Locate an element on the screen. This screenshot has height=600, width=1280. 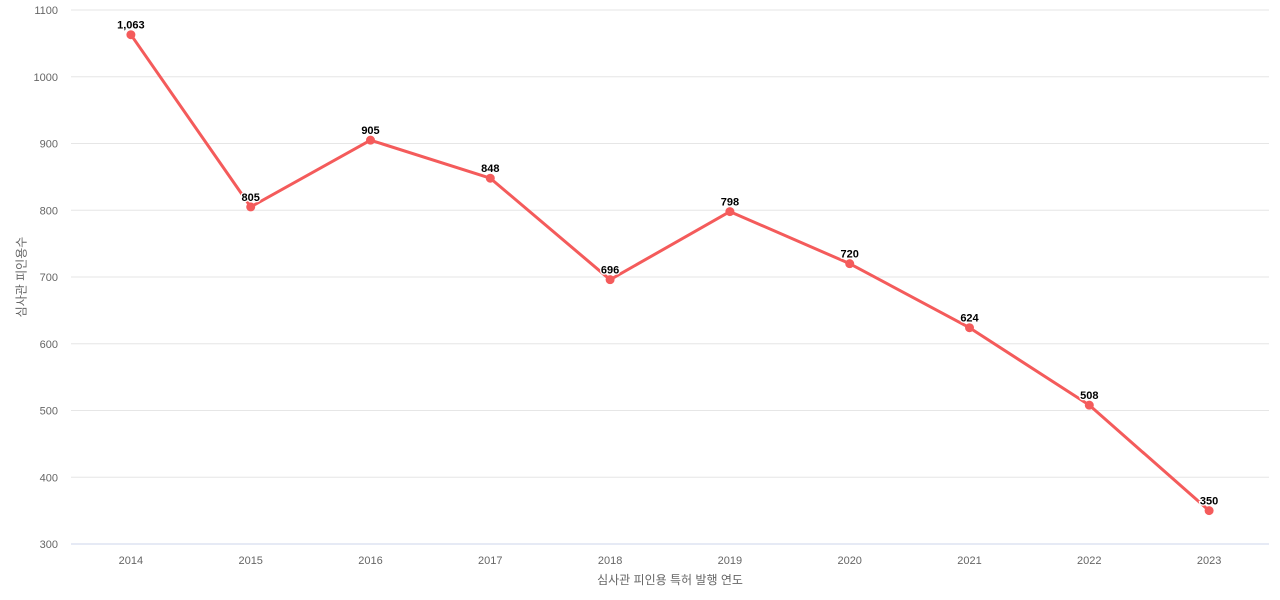
x-tick-label: 2016 is located at coordinates (370, 561).